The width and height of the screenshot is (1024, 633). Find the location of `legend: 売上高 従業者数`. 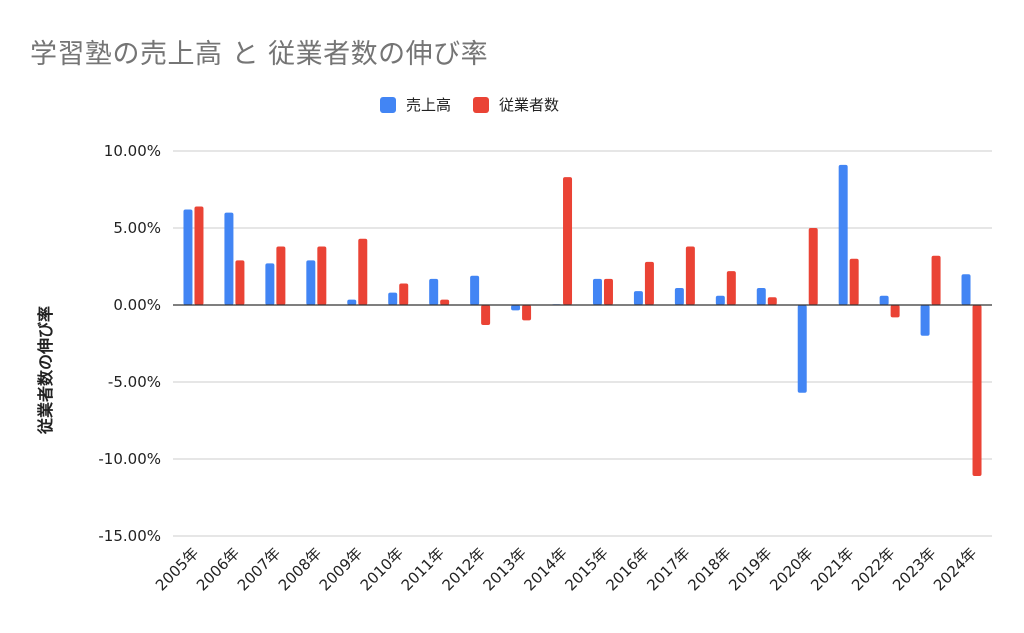

legend: 売上高 従業者数 is located at coordinates (480, 104).